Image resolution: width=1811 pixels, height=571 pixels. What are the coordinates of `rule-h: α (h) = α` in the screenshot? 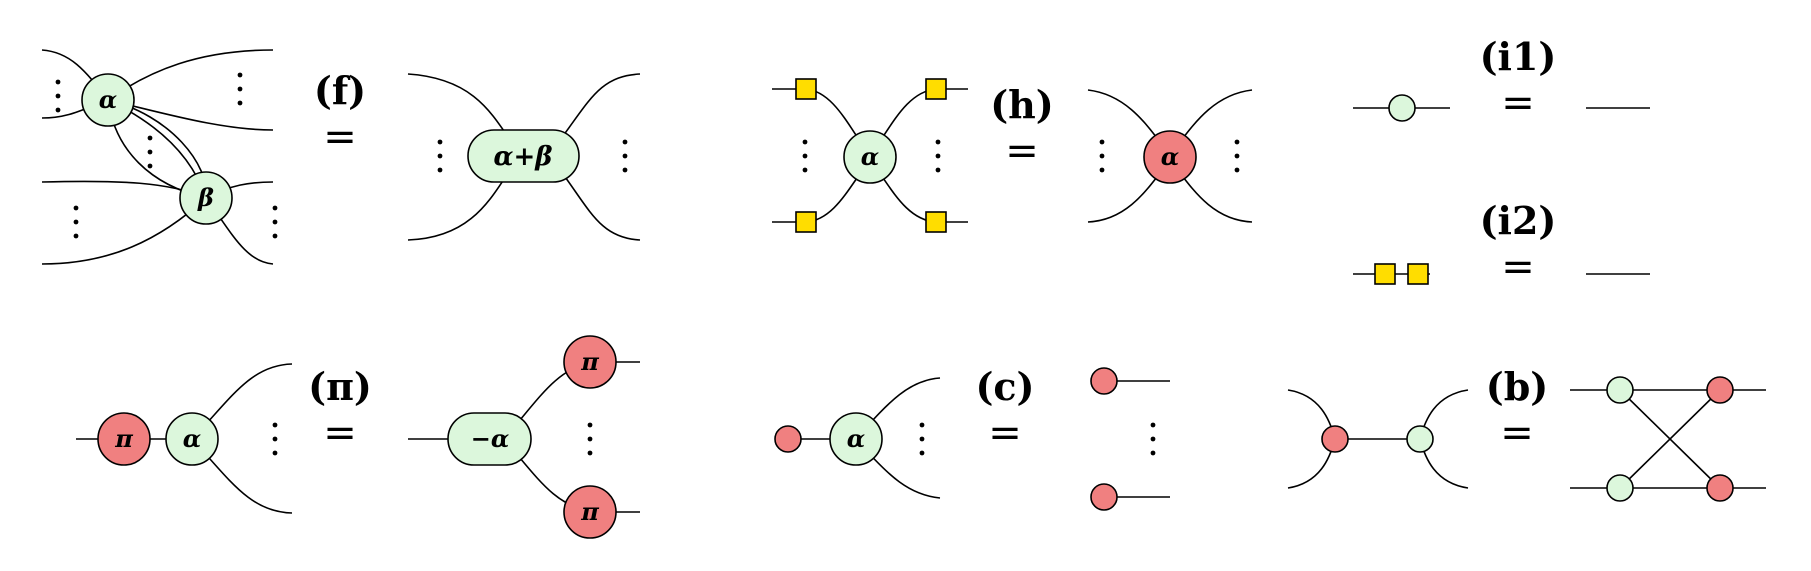 It's located at (1012, 155).